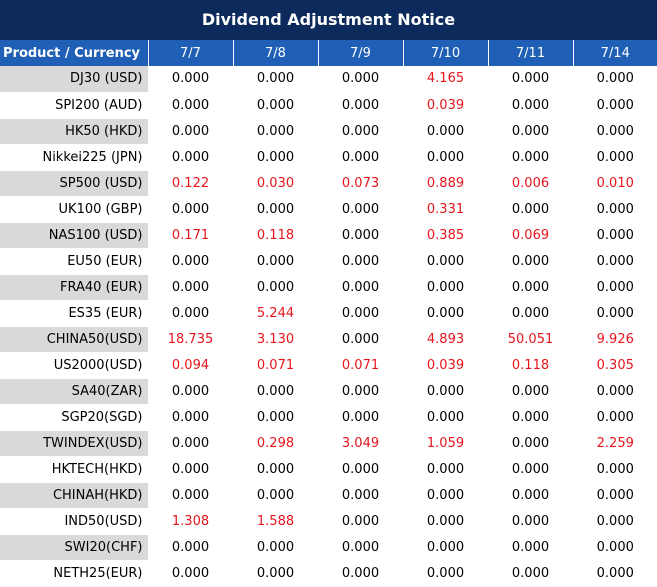 The image size is (657, 587). I want to click on product-cell: CHINAH(HKD), so click(74, 495).